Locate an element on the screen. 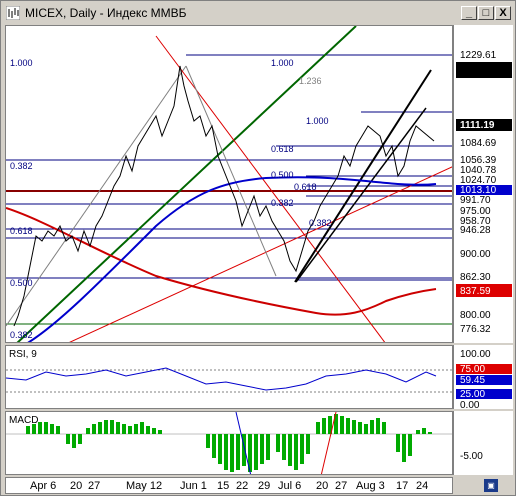 This screenshot has width=516, height=496. fib-label-mid-100: 1.000 is located at coordinates (282, 63).